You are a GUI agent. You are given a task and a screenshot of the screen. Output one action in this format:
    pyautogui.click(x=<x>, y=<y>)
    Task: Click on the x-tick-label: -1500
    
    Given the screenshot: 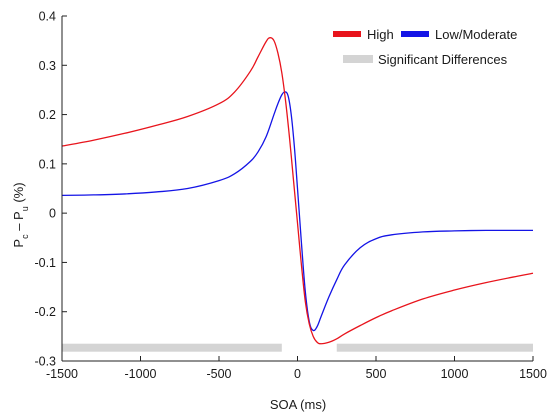 What is the action you would take?
    pyautogui.click(x=62, y=374)
    